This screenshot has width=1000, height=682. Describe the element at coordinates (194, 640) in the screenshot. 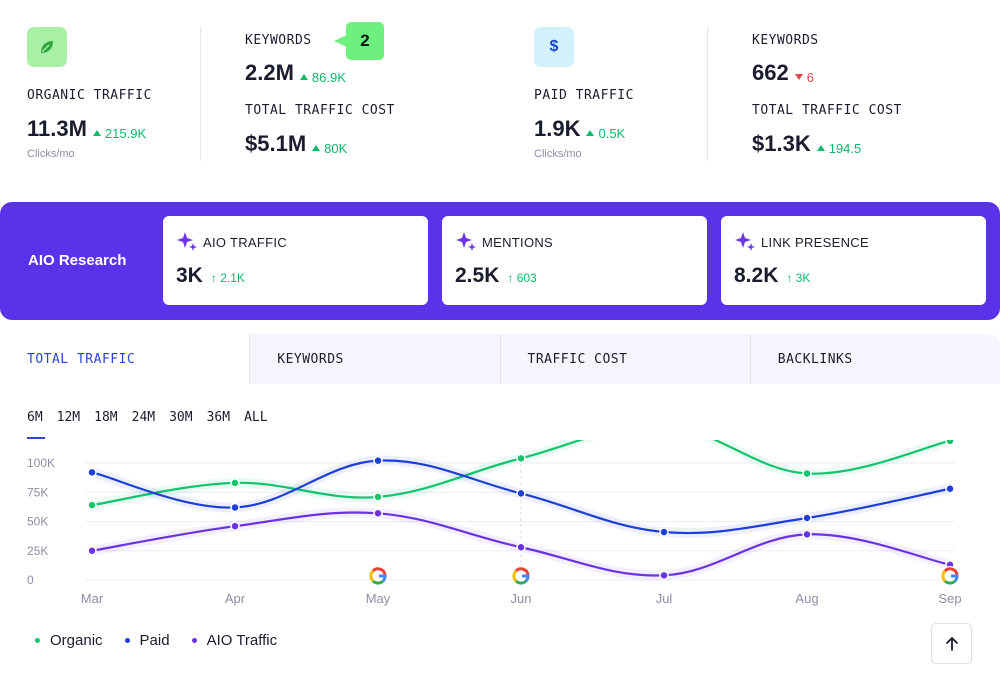

I see `legend-dot-aio` at that location.